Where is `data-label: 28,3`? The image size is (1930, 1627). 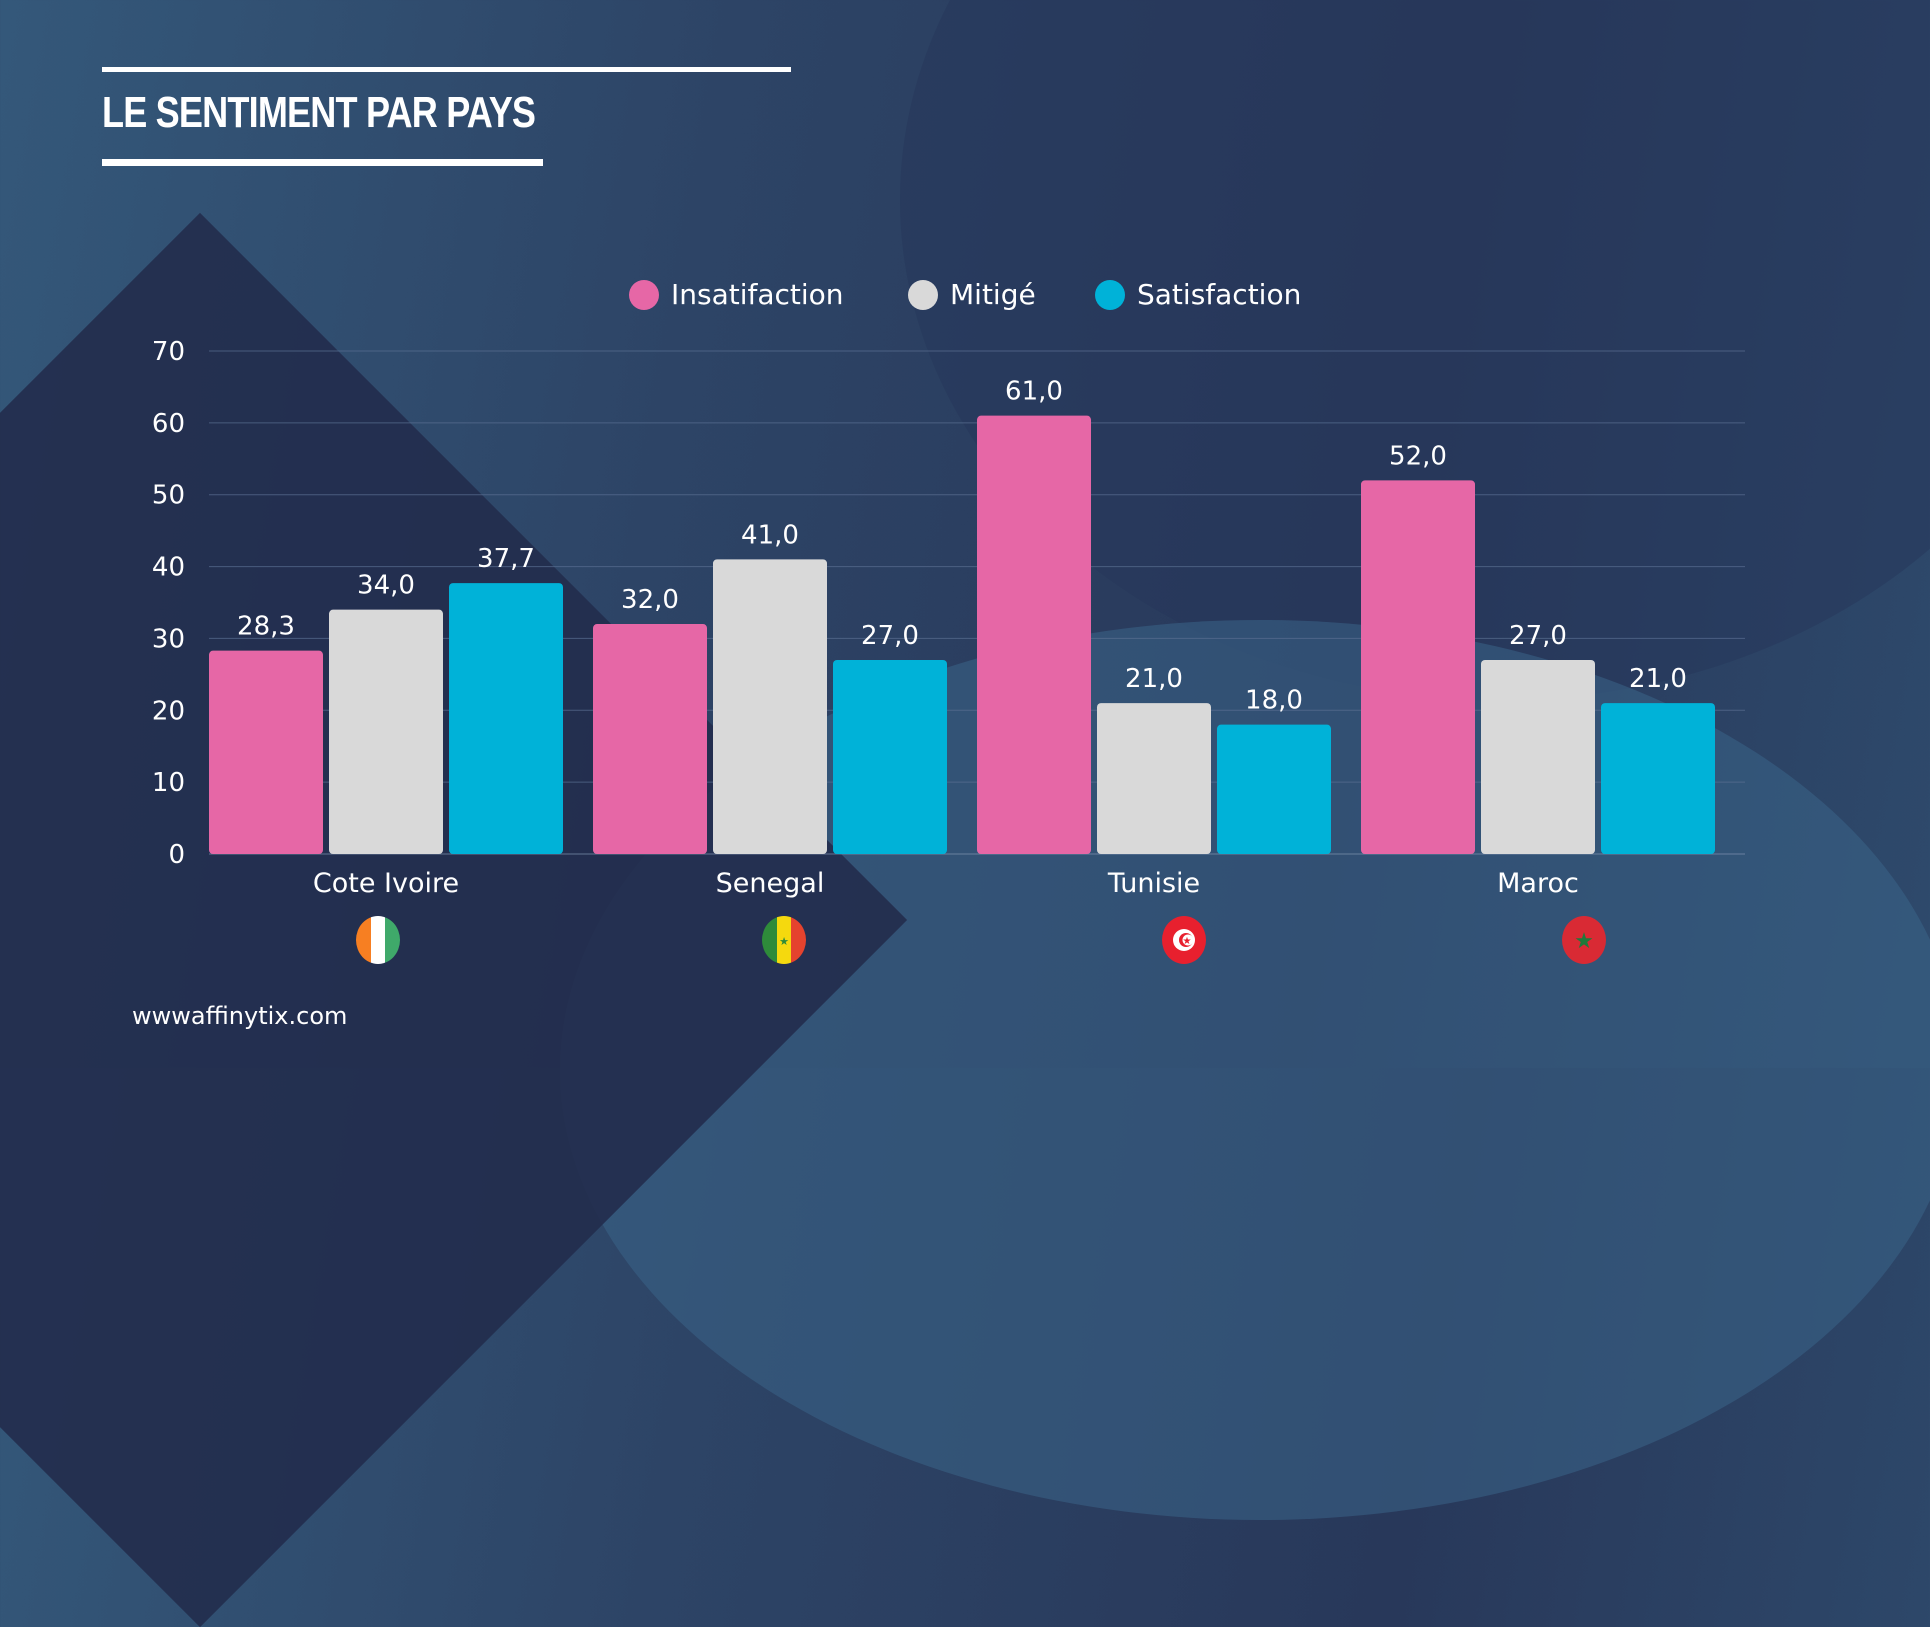 data-label: 28,3 is located at coordinates (266, 627).